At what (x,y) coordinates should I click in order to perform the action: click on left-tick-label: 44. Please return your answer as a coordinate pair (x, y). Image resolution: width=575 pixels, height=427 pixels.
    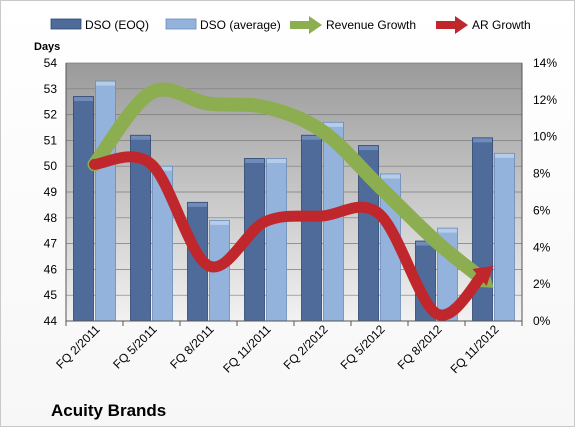
    Looking at the image, I should click on (51, 321).